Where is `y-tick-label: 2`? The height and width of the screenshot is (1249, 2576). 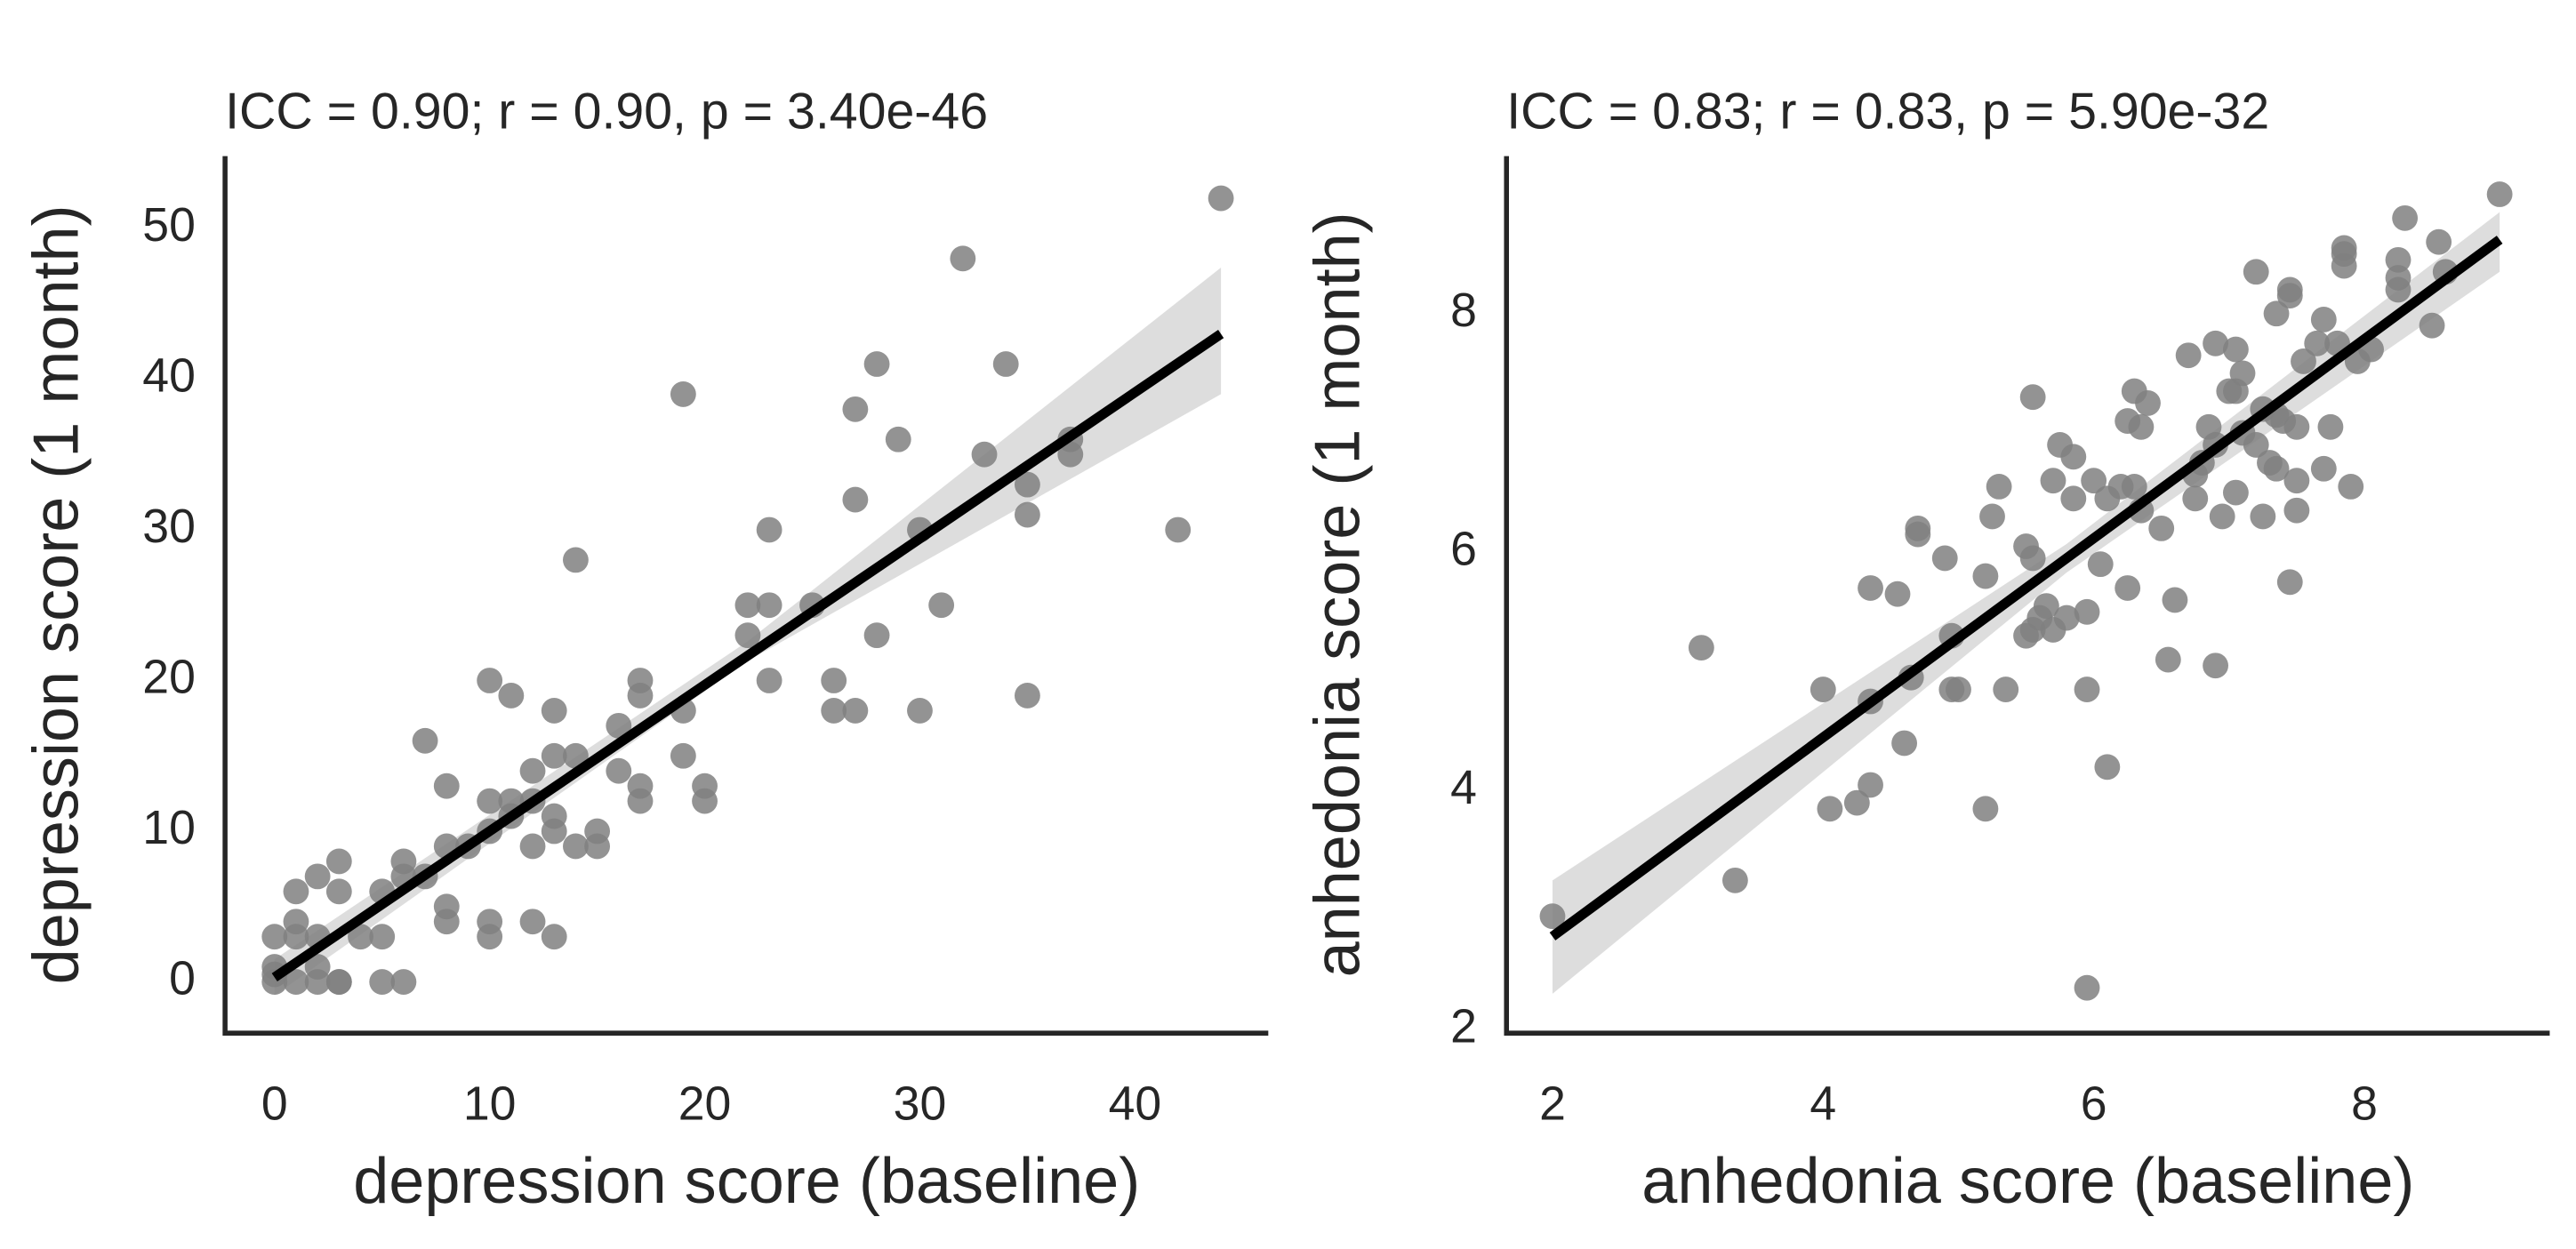 y-tick-label: 2 is located at coordinates (1463, 1027).